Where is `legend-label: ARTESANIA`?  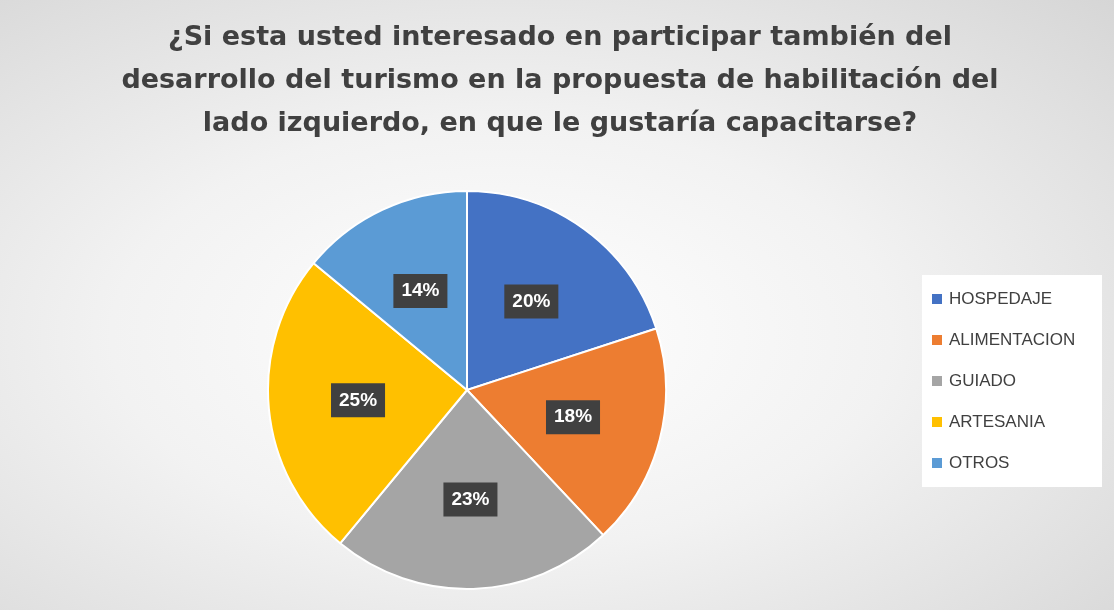
legend-label: ARTESANIA is located at coordinates (997, 421).